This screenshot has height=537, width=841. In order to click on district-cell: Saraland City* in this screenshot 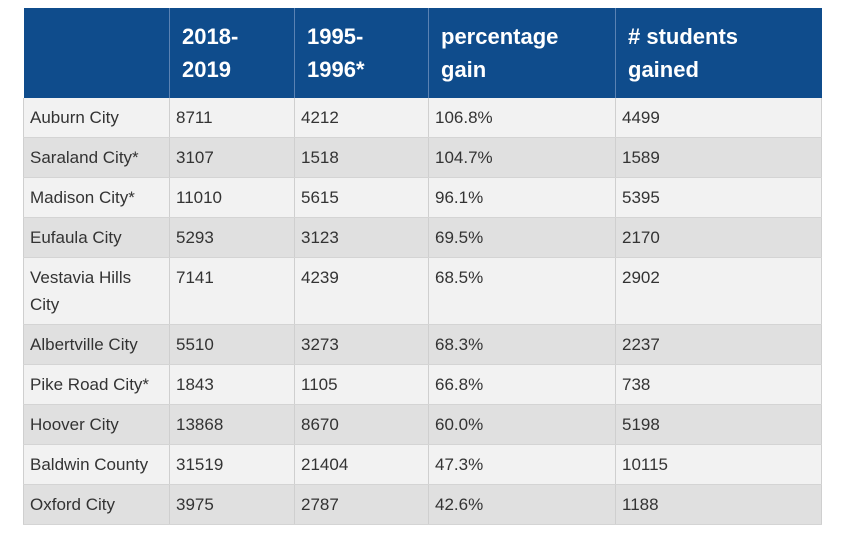, I will do `click(96, 157)`.